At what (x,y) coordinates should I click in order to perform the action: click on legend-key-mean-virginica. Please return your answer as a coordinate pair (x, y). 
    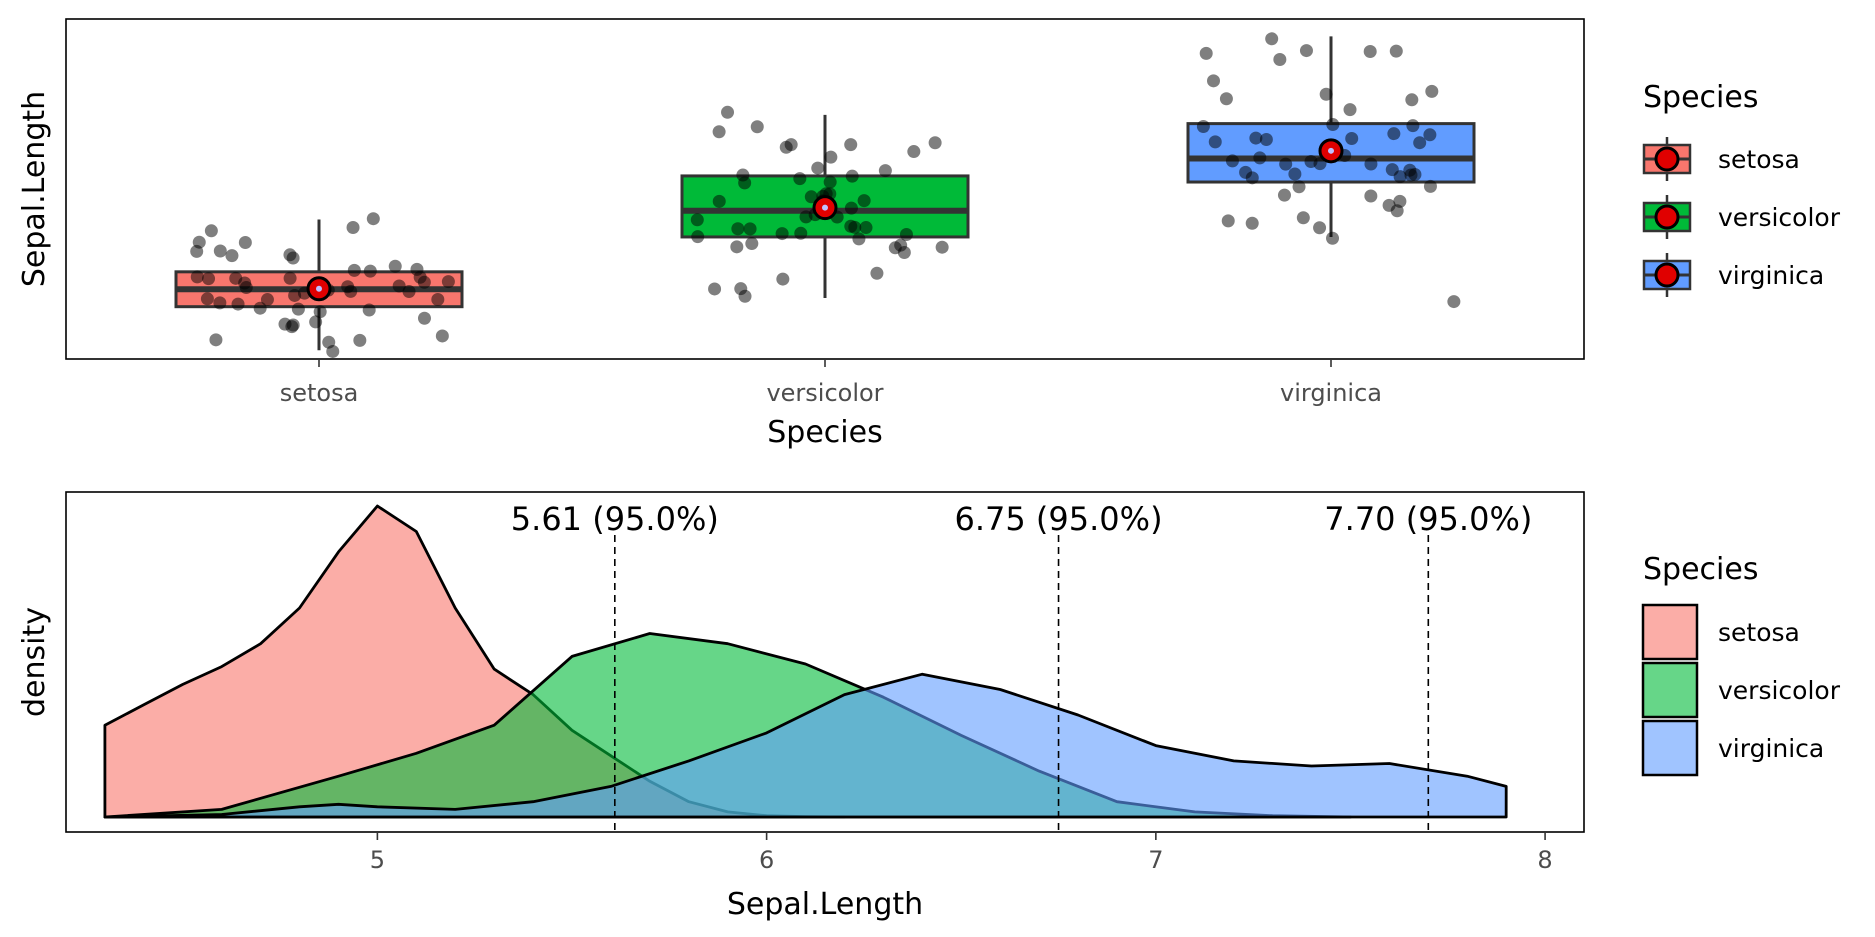
    Looking at the image, I should click on (1667, 275).